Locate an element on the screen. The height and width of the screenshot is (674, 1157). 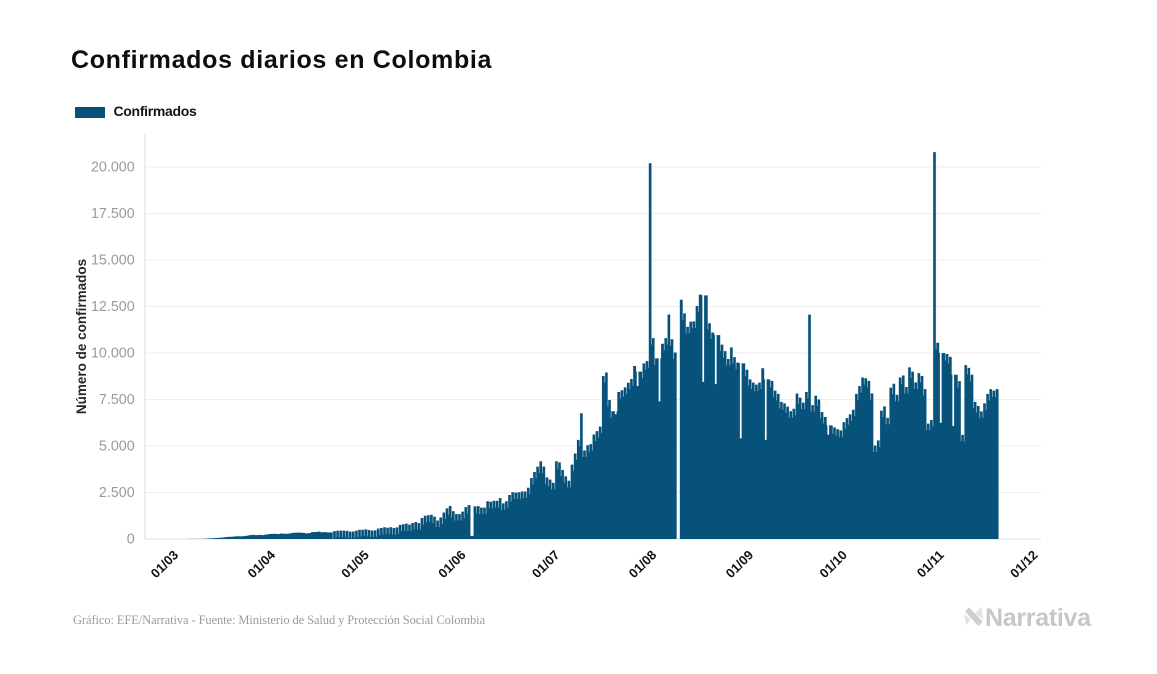
svg-text: 01/12 is located at coordinates (1024, 564).